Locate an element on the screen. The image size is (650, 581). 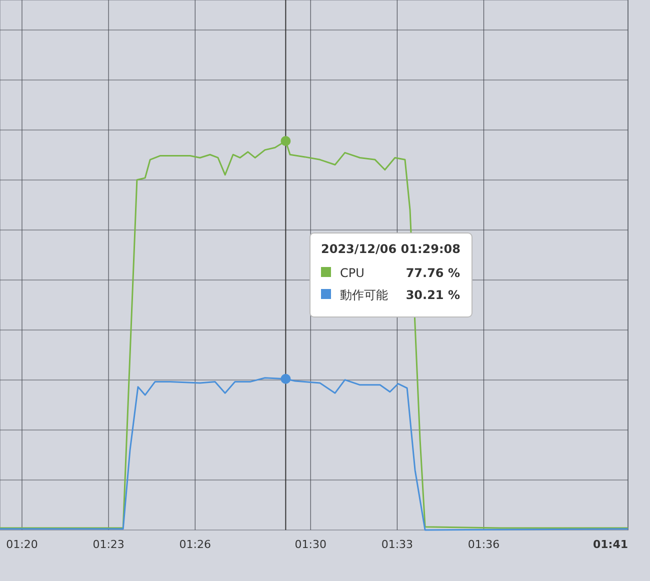
x-tick-label: 01:41 is located at coordinates (610, 544).